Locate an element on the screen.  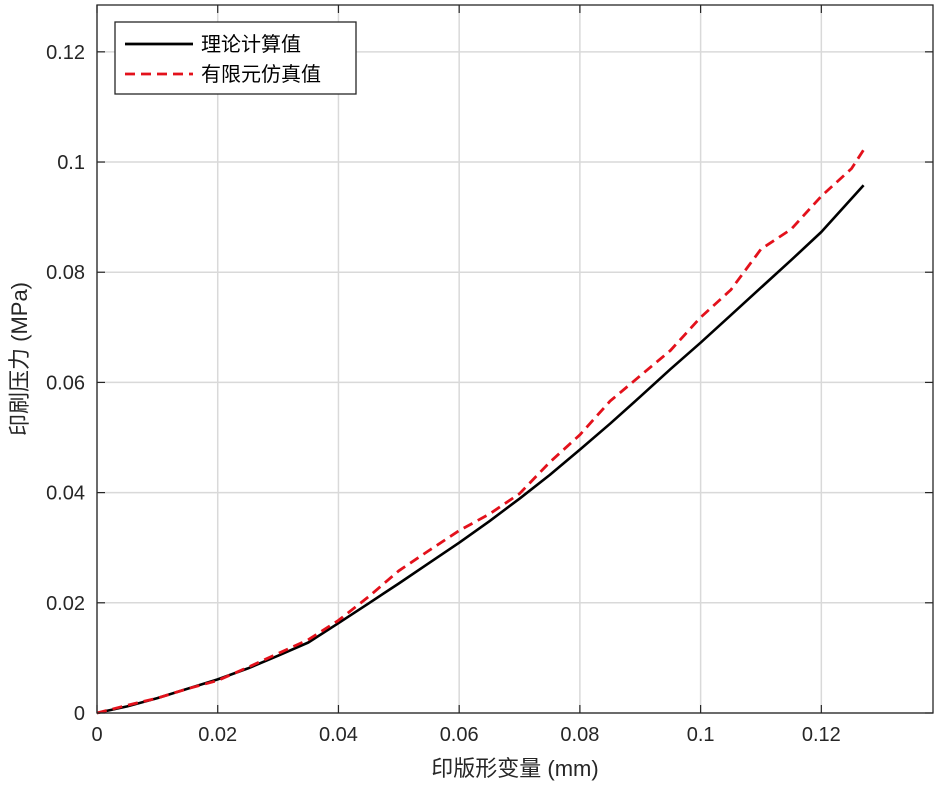
x-axis-label: 印版形变量 (mm) is located at coordinates (514, 768).